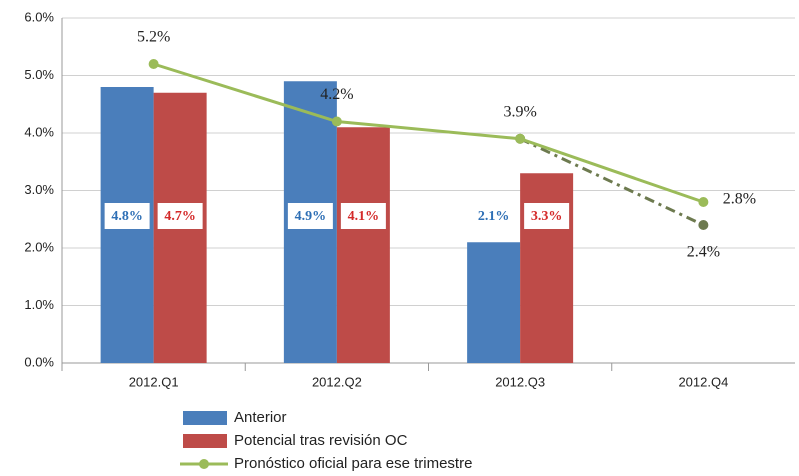 The width and height of the screenshot is (799, 476). What do you see at coordinates (321, 440) in the screenshot?
I see `legend-label: Potencial tras revisión OC` at bounding box center [321, 440].